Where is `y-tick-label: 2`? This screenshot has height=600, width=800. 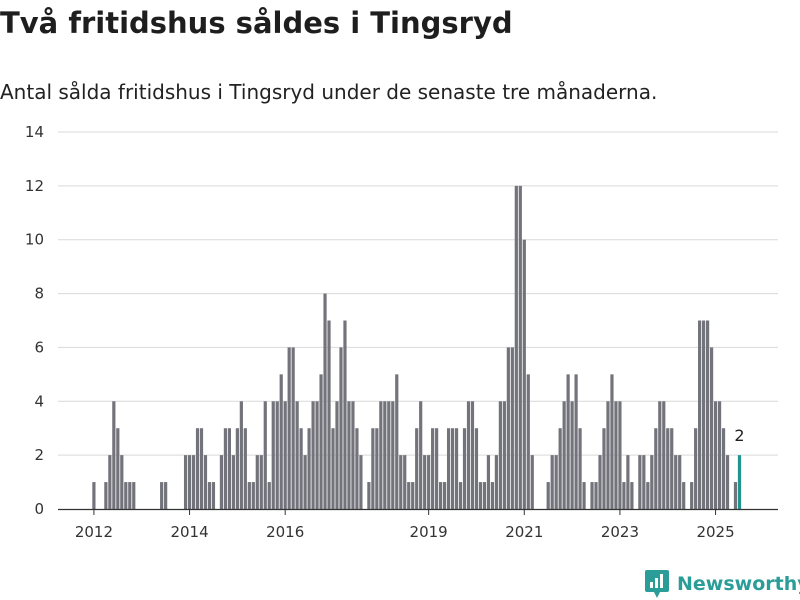
y-tick-label: 2 is located at coordinates (39, 455).